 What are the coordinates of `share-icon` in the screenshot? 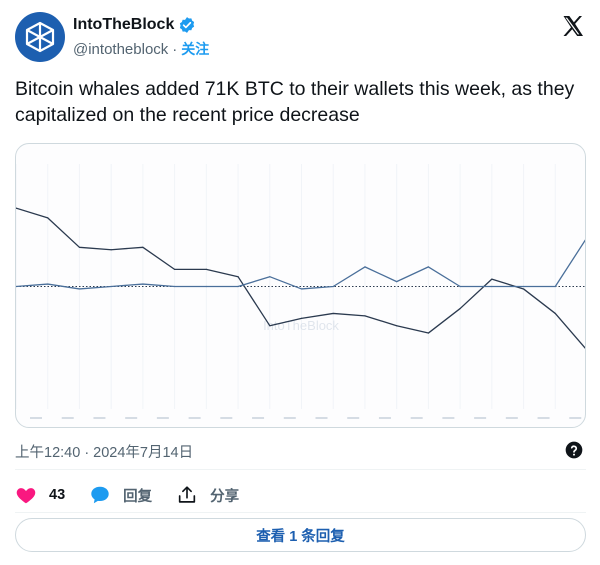 It's located at (187, 494).